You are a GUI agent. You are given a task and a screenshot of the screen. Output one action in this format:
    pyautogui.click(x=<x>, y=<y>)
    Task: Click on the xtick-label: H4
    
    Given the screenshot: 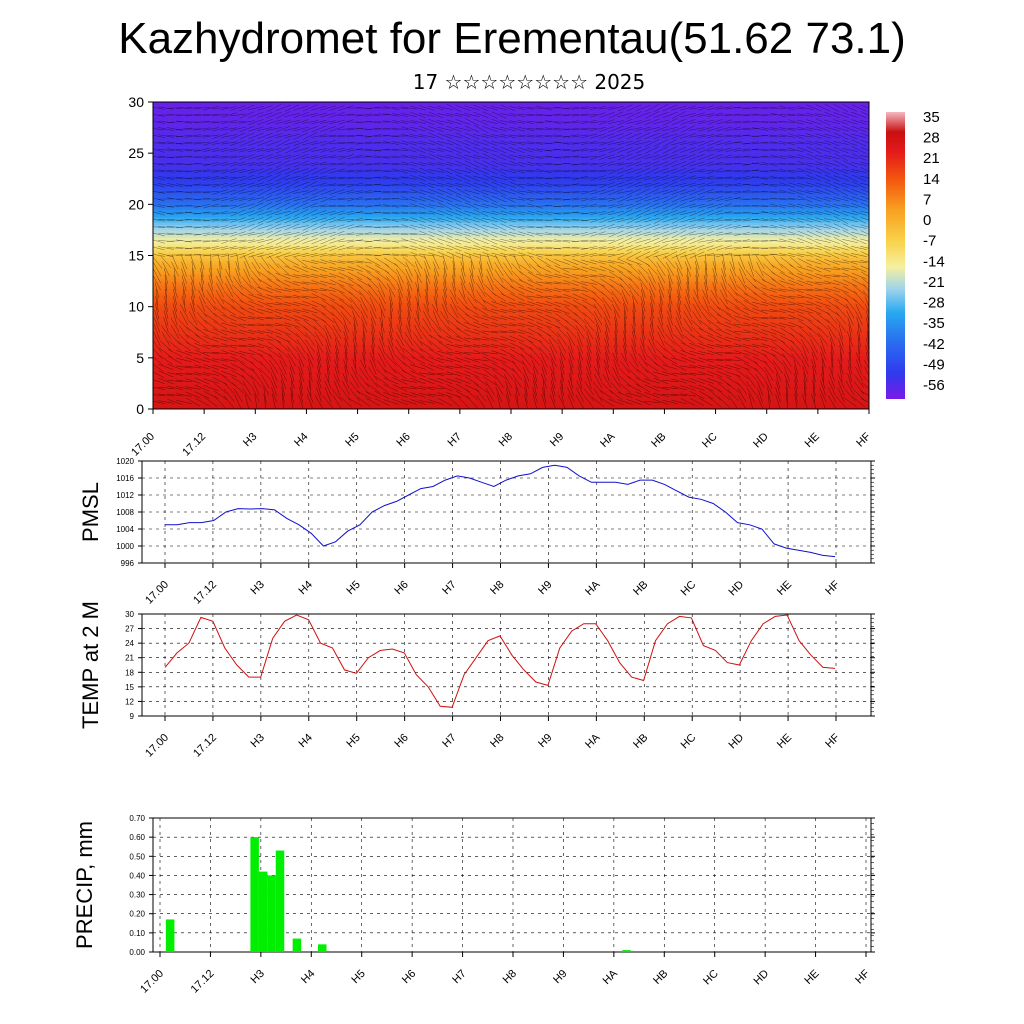 What is the action you would take?
    pyautogui.click(x=305, y=588)
    